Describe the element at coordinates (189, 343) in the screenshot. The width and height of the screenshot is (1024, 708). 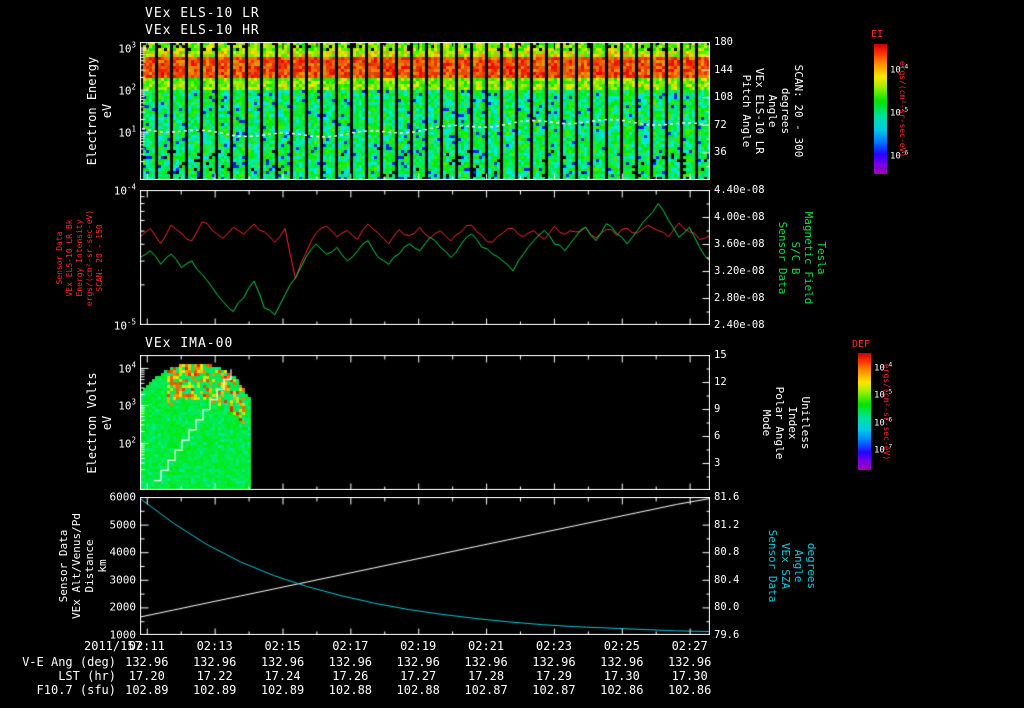
I see `panel3-title: VEx IMA-00` at that location.